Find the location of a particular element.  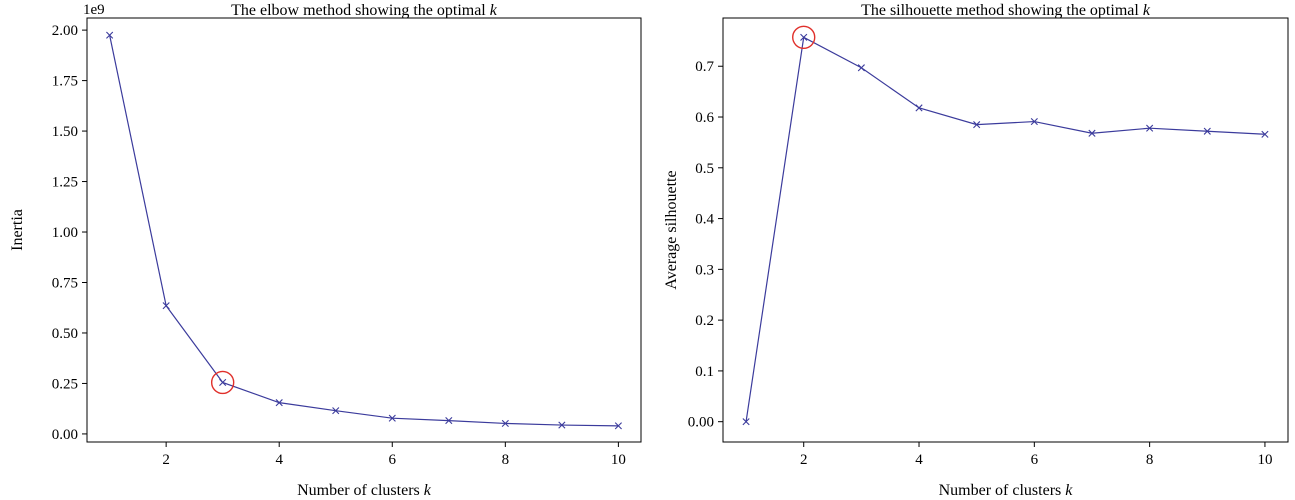

silhouette-y-tick-label: 0.1 is located at coordinates (704, 372).